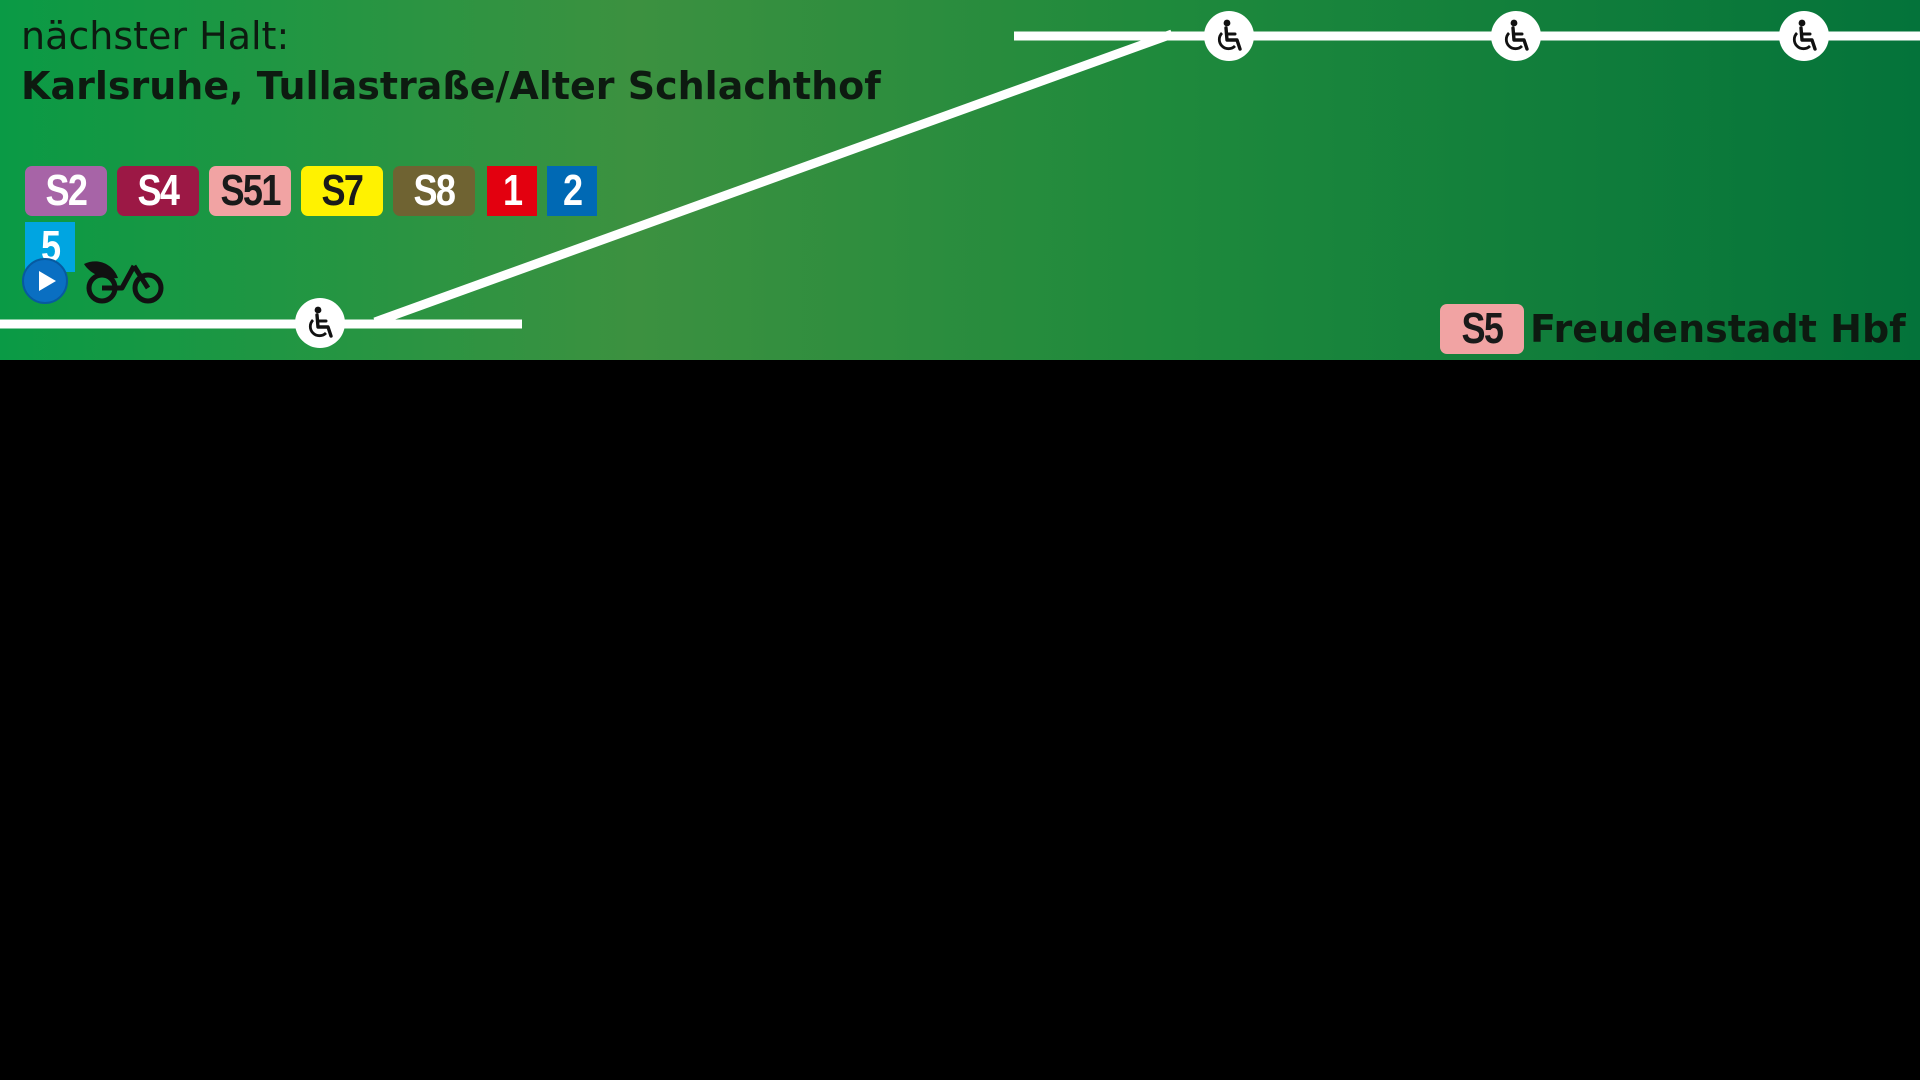  I want to click on bike-sharing-icon, so click(124, 282).